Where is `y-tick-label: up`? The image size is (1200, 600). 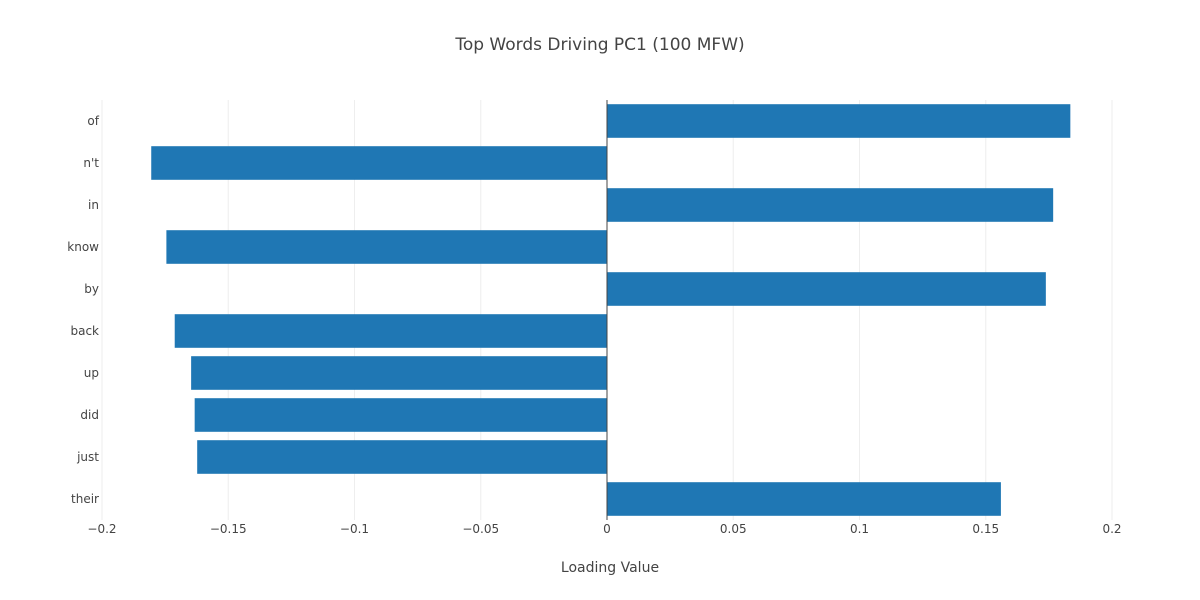 y-tick-label: up is located at coordinates (91, 373).